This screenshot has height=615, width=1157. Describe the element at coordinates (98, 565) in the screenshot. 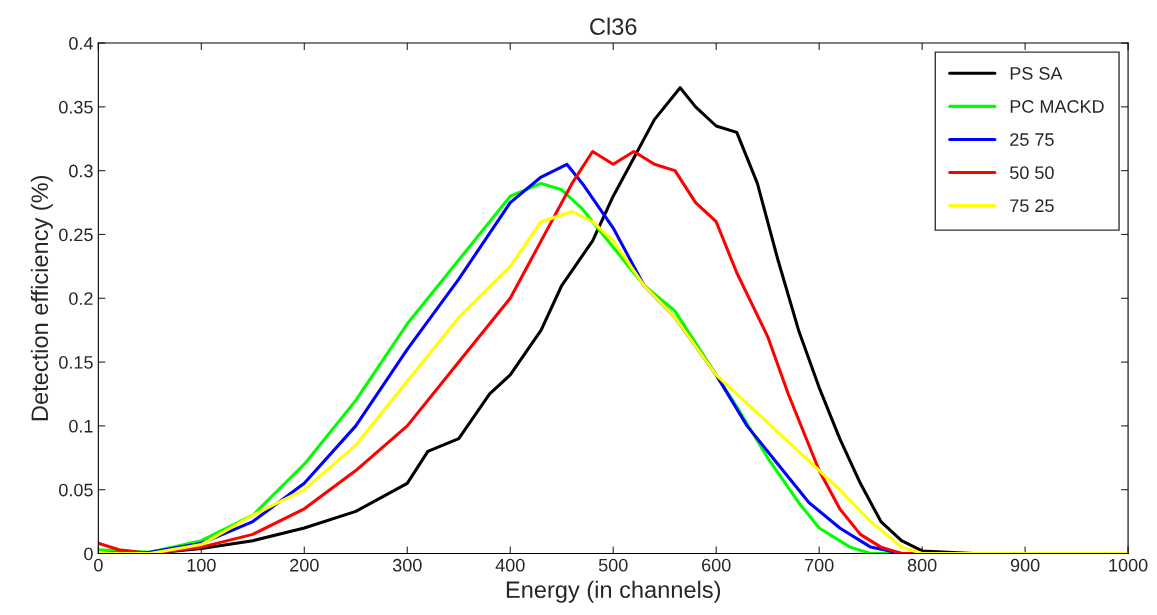

I see `x-tick-label: 0` at that location.